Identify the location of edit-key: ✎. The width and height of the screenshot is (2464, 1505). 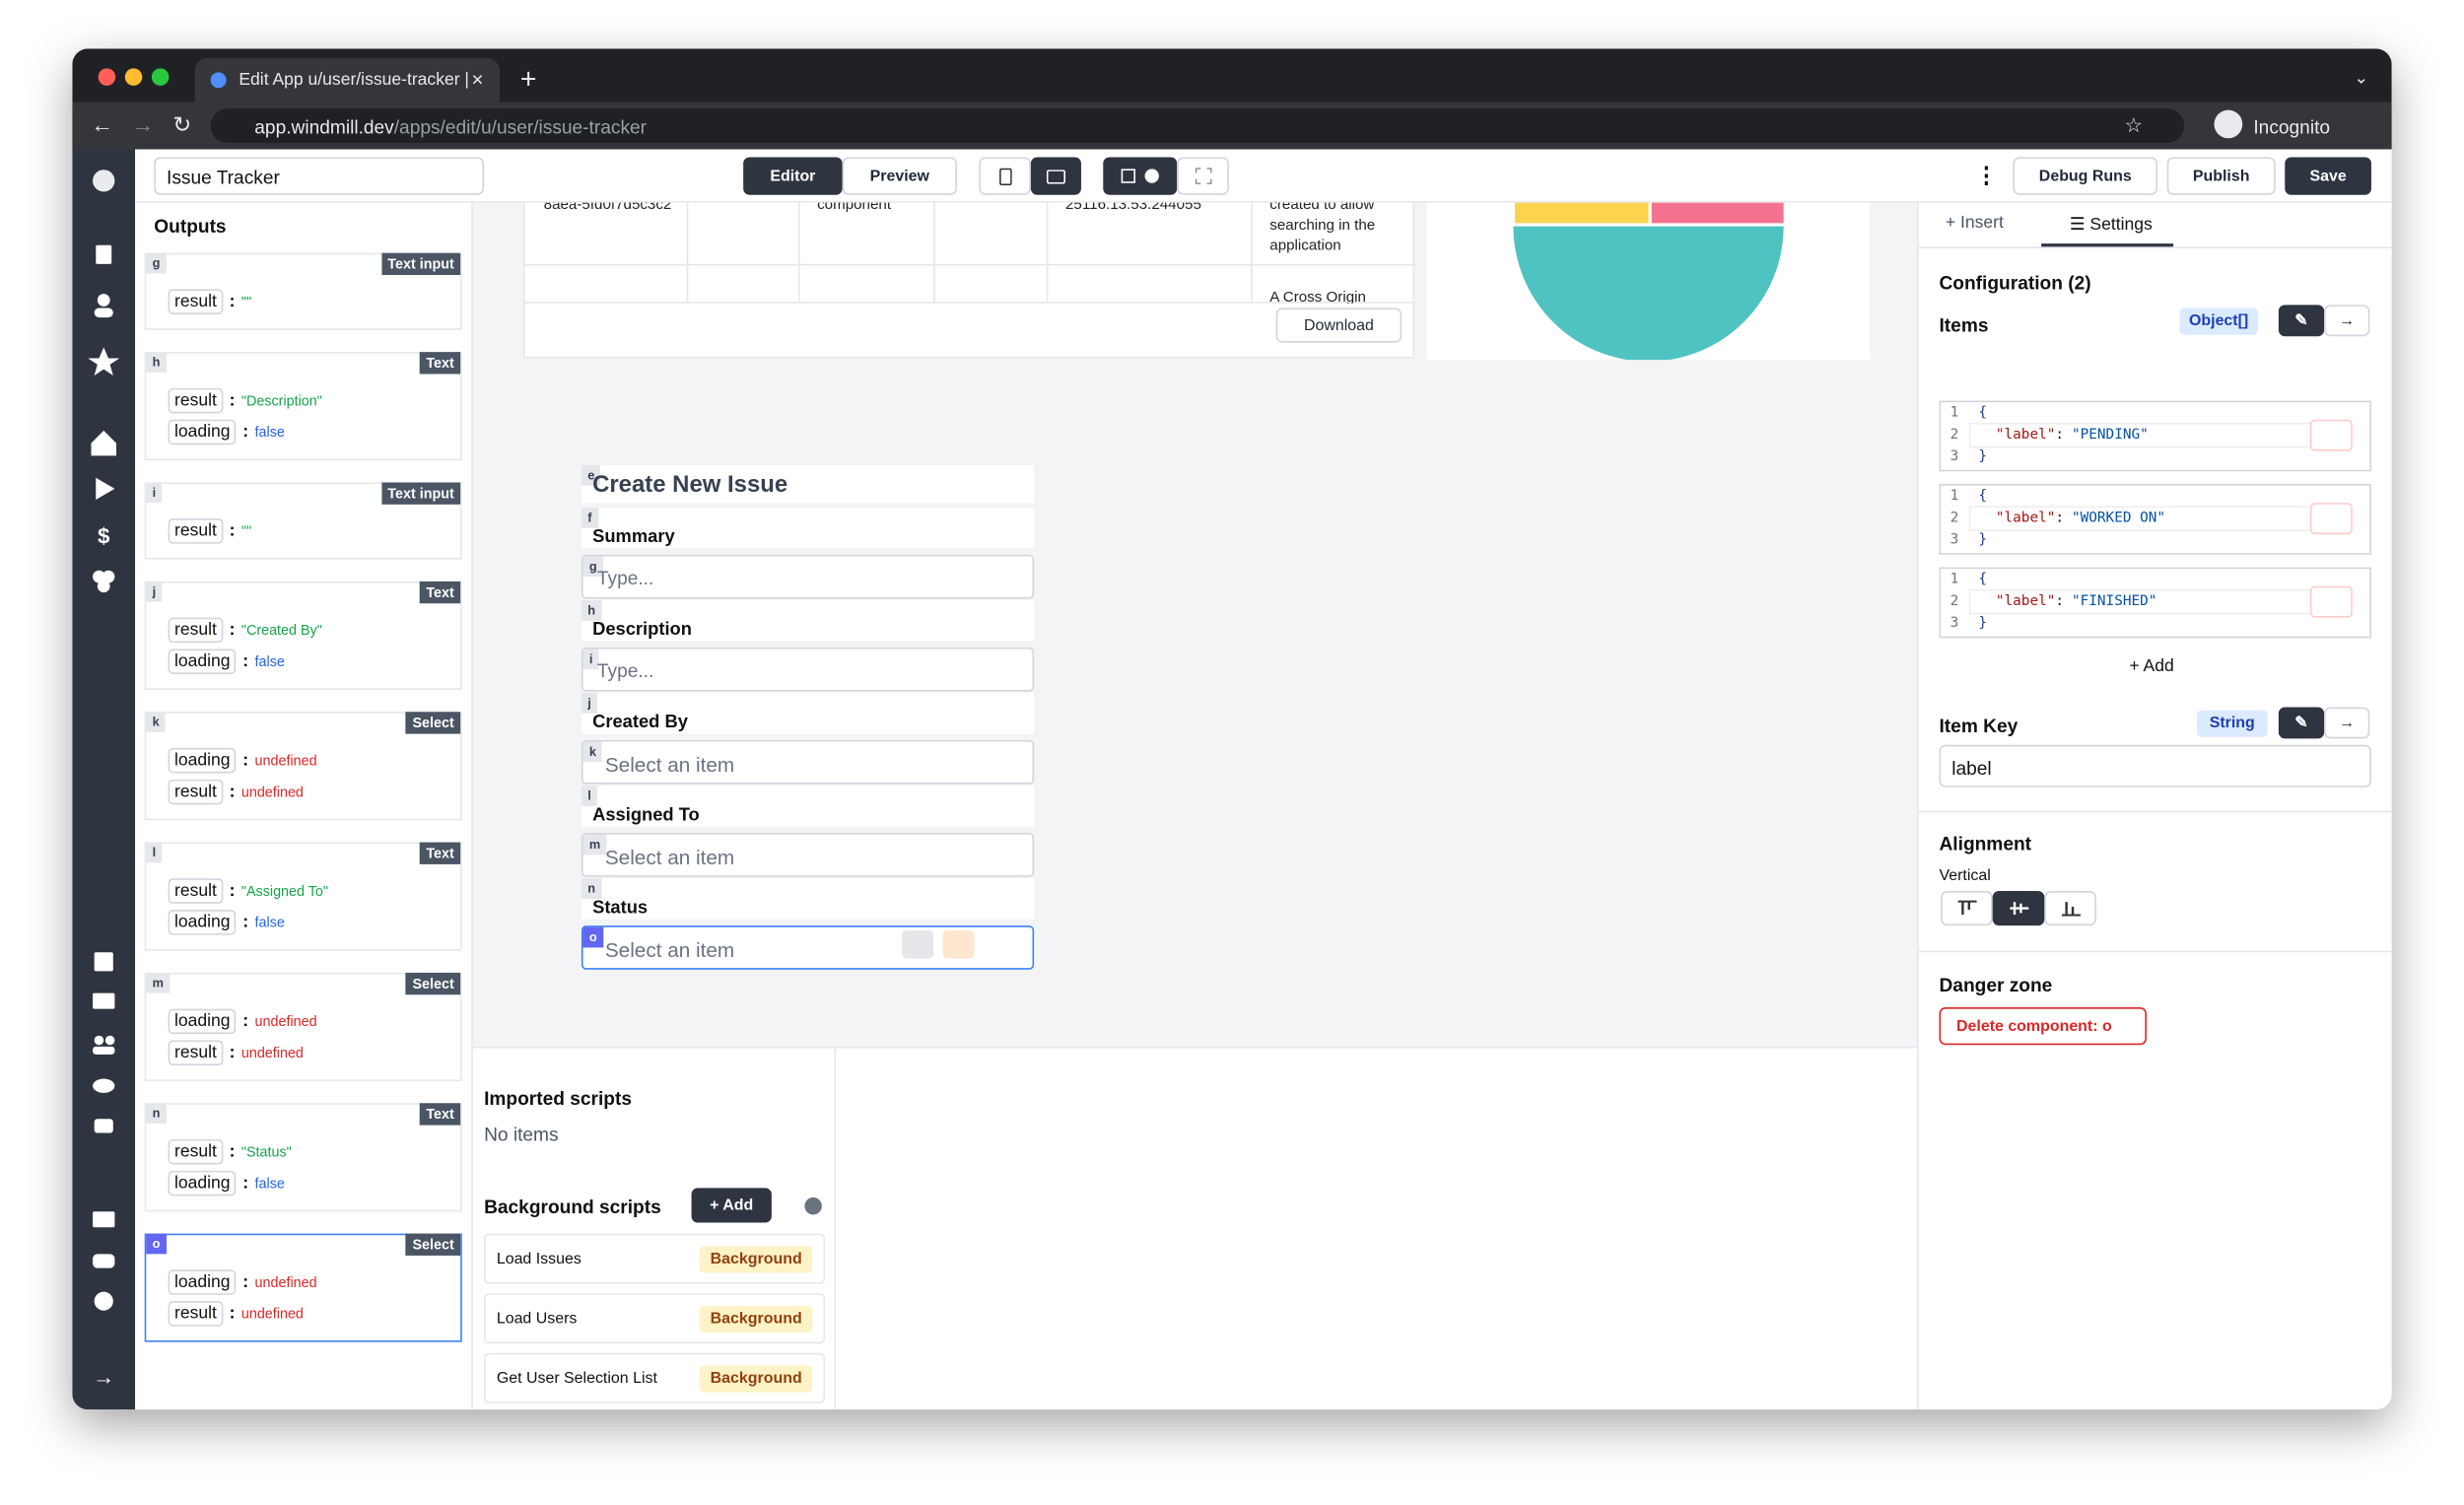
(2301, 723).